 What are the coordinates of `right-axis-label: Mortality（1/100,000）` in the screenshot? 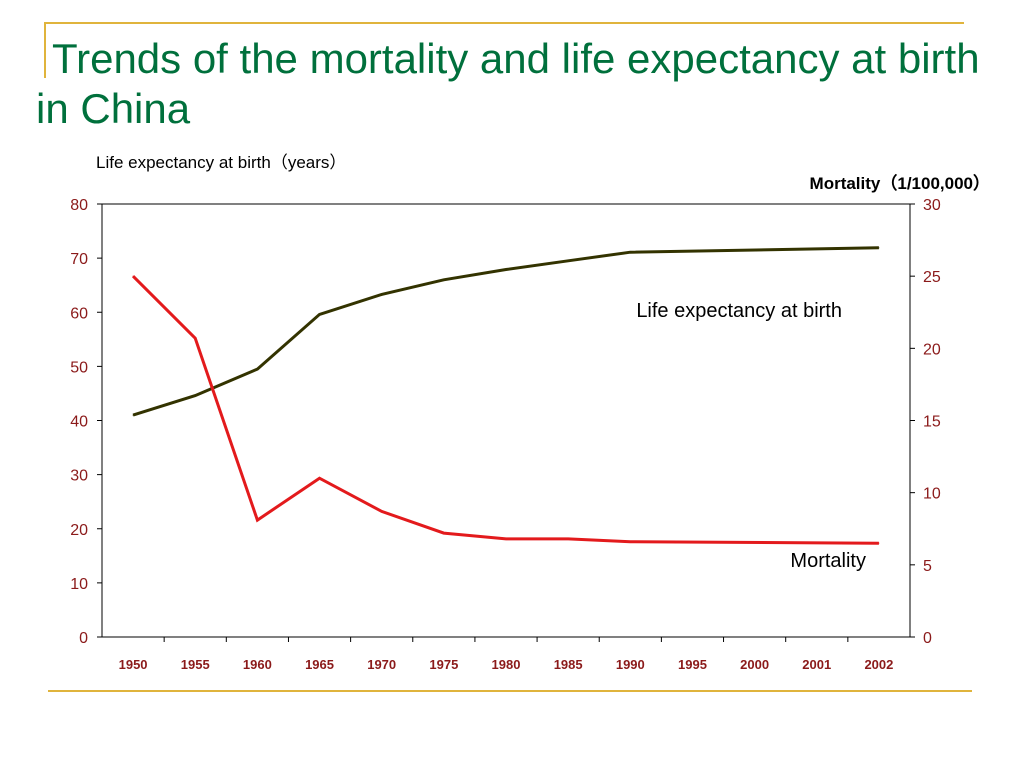 It's located at (899, 183).